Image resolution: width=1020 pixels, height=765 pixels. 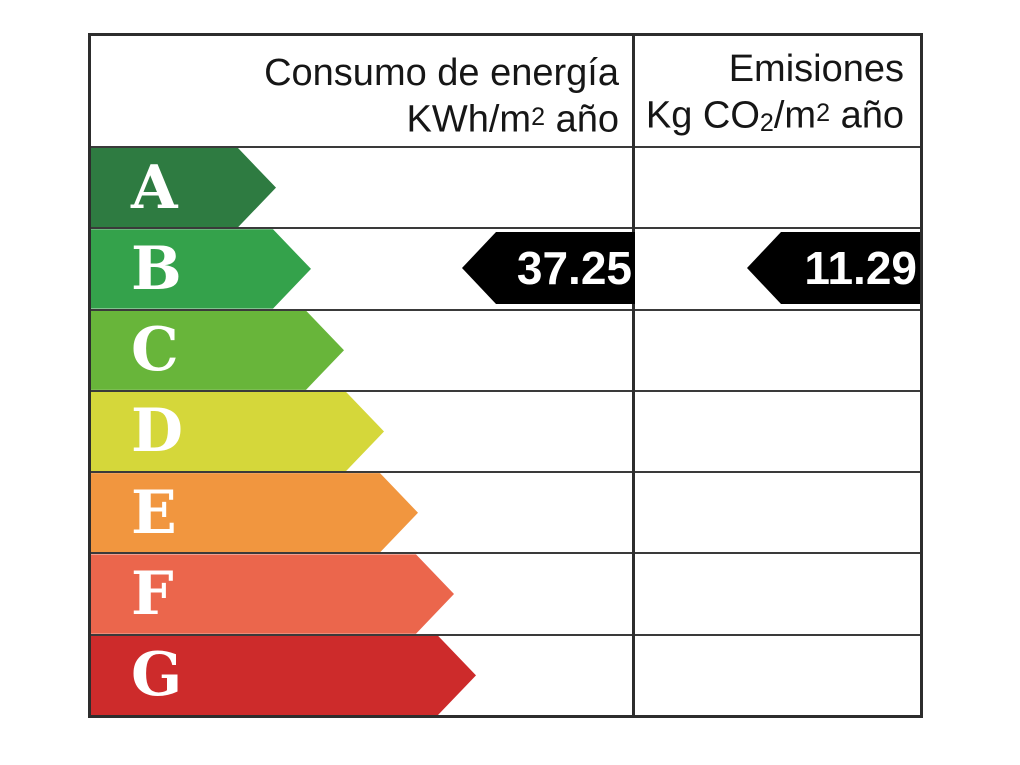 I want to click on rating-letter: A, so click(x=154, y=187).